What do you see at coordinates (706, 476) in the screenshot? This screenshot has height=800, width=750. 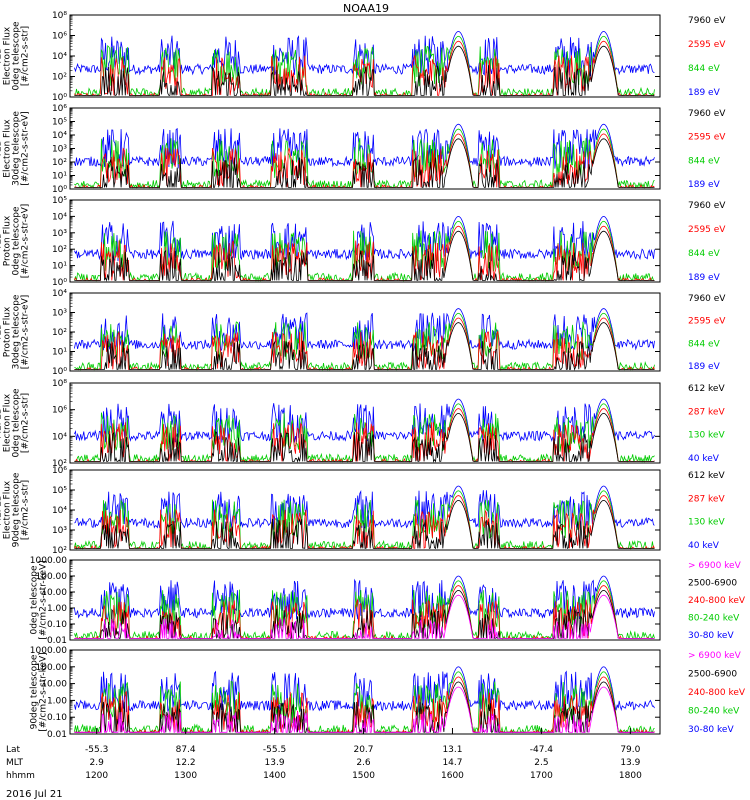 I see `legend-entry: 612 keV` at bounding box center [706, 476].